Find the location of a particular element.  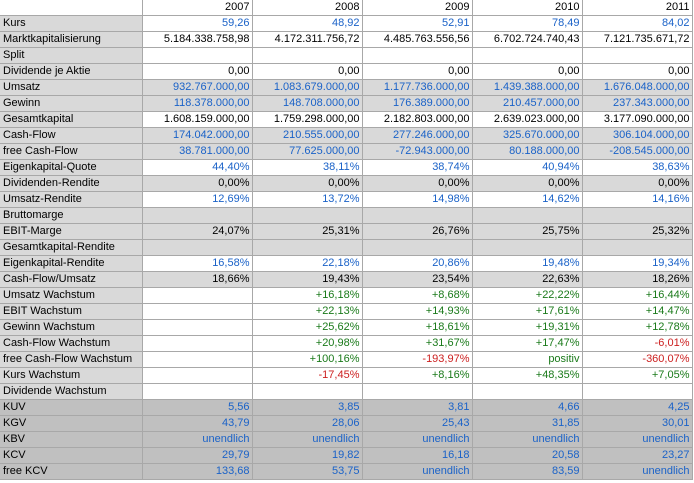

value-cell: 25,31% is located at coordinates (307, 231).